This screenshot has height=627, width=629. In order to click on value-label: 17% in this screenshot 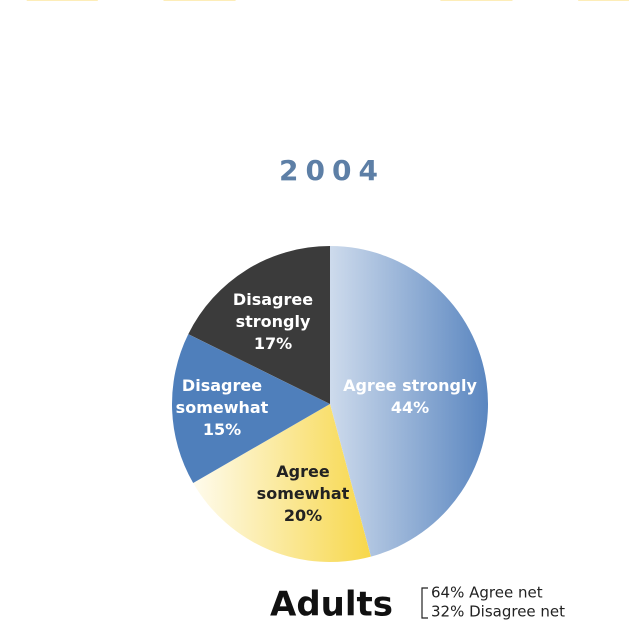, I will do `click(273, 343)`.